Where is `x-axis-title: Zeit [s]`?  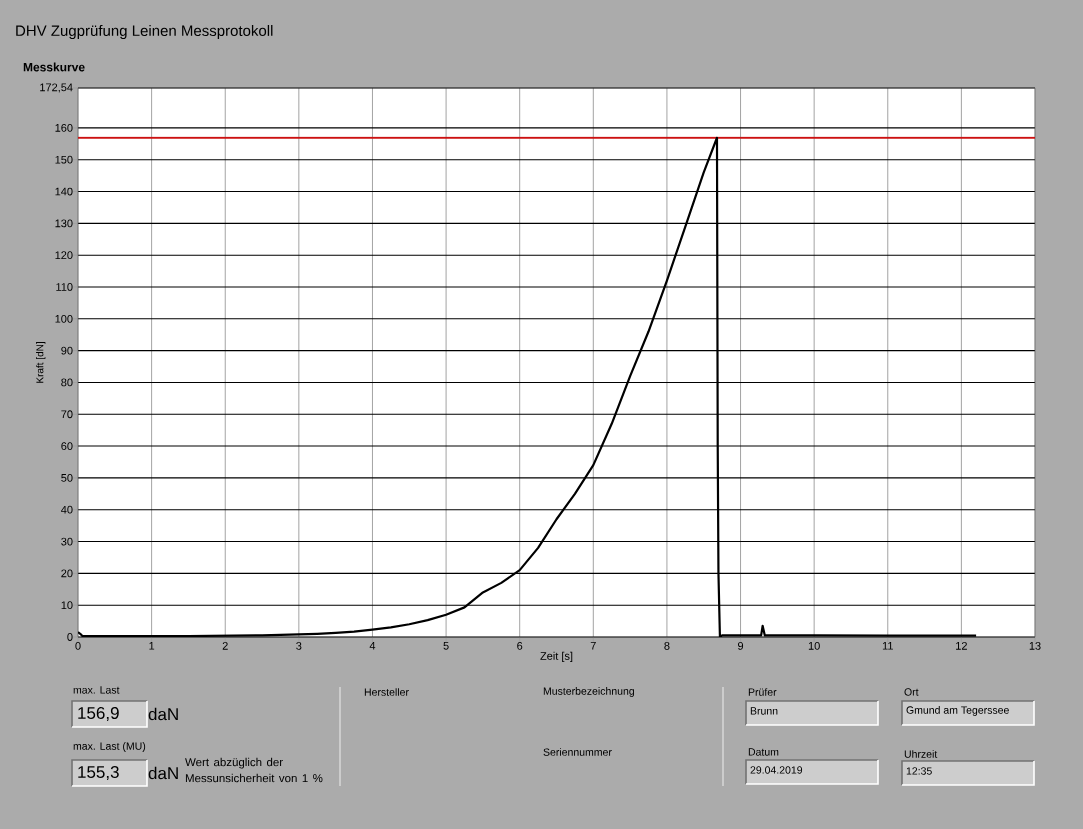
x-axis-title: Zeit [s] is located at coordinates (556, 657).